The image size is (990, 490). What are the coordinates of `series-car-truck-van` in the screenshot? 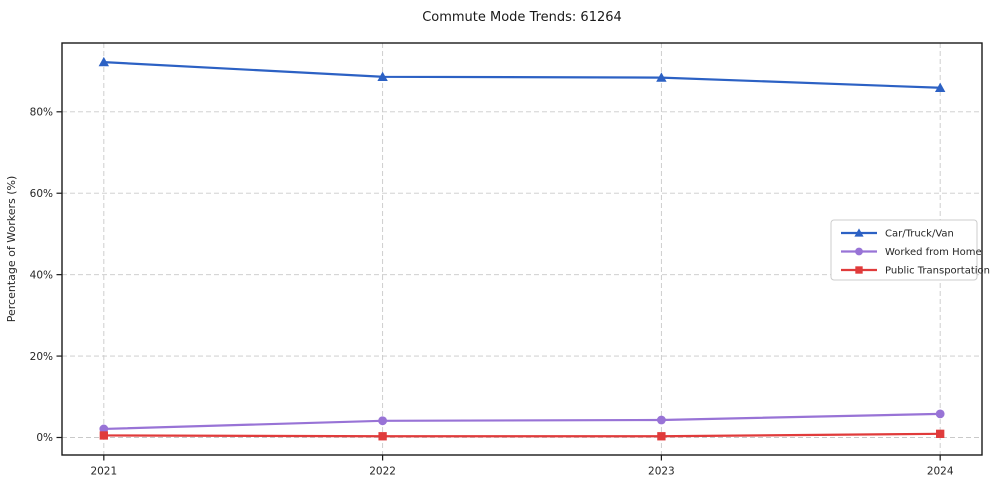 It's located at (522, 74).